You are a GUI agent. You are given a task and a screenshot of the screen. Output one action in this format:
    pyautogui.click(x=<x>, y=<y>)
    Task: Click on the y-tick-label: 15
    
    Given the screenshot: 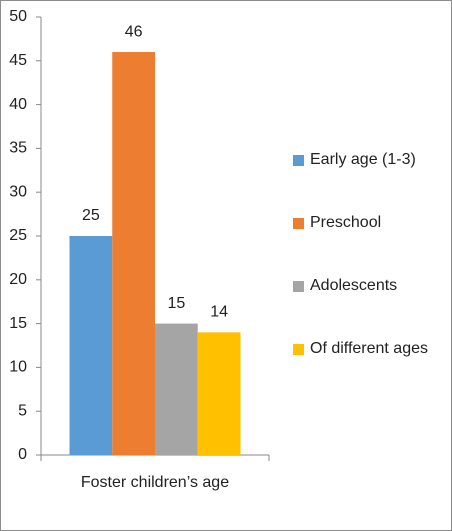 What is the action you would take?
    pyautogui.click(x=18, y=323)
    